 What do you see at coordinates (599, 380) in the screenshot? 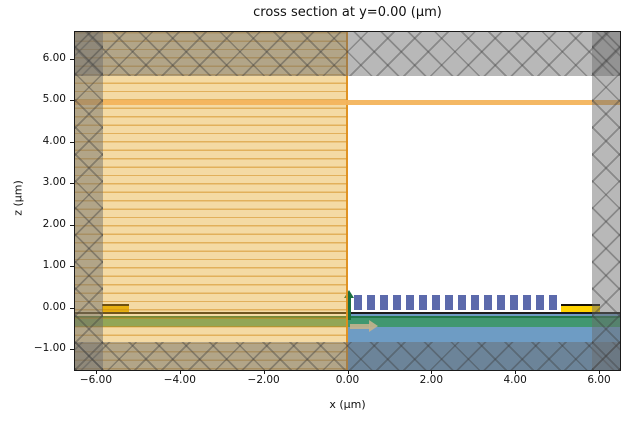
I see `x-tick-label: 6.00` at bounding box center [599, 380].